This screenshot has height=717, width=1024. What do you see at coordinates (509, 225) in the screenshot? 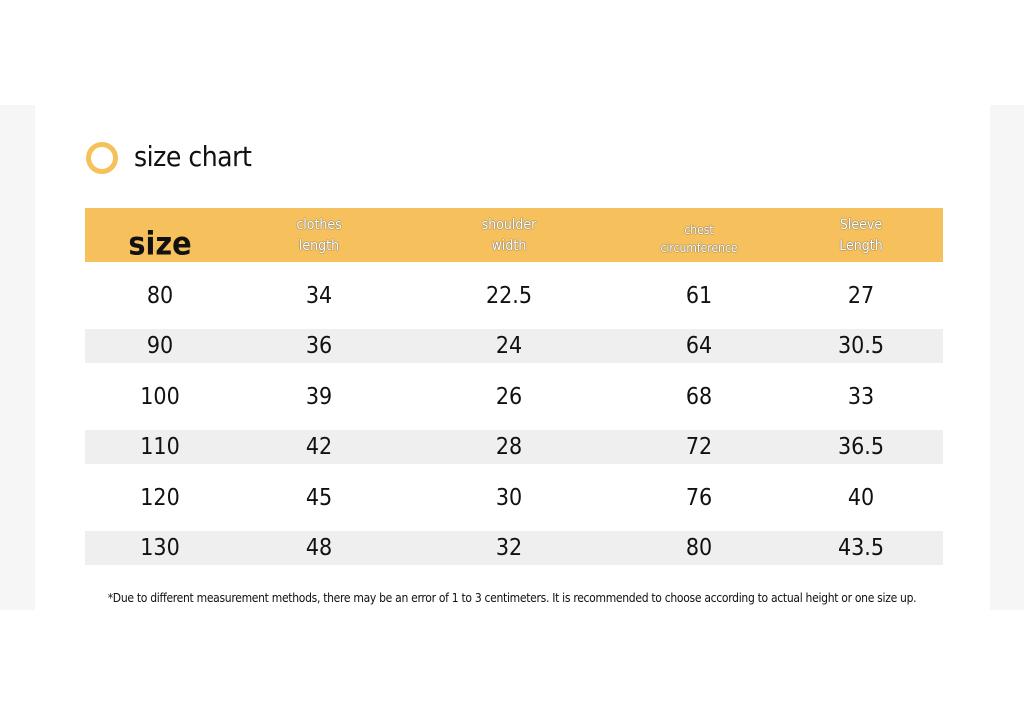
I see `header-line: shoulder` at bounding box center [509, 225].